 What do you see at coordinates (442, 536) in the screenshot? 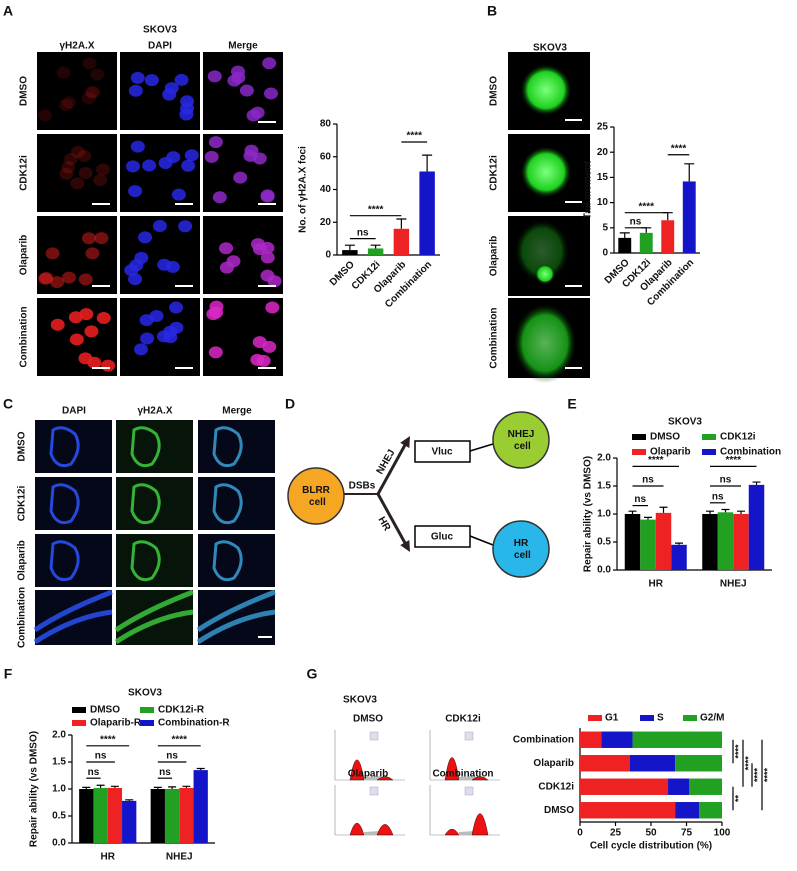
I see `box` at bounding box center [442, 536].